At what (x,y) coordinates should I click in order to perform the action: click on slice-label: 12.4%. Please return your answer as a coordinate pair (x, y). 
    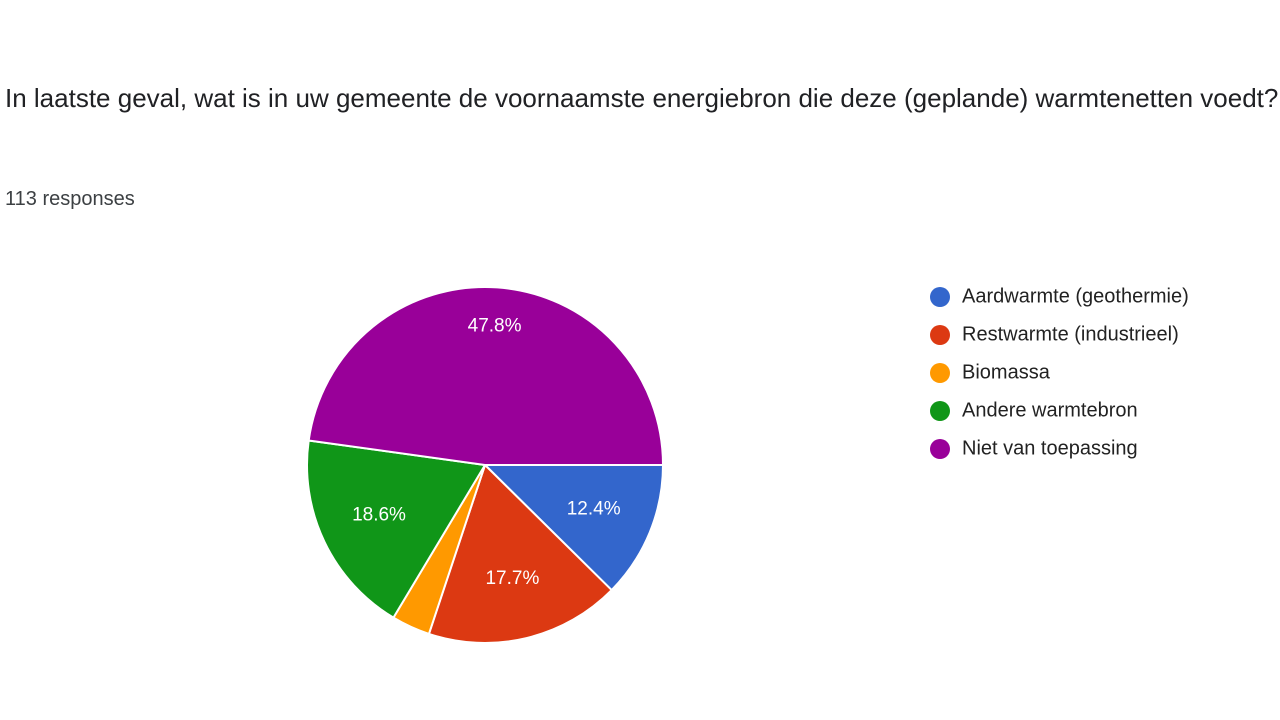
    Looking at the image, I should click on (594, 509).